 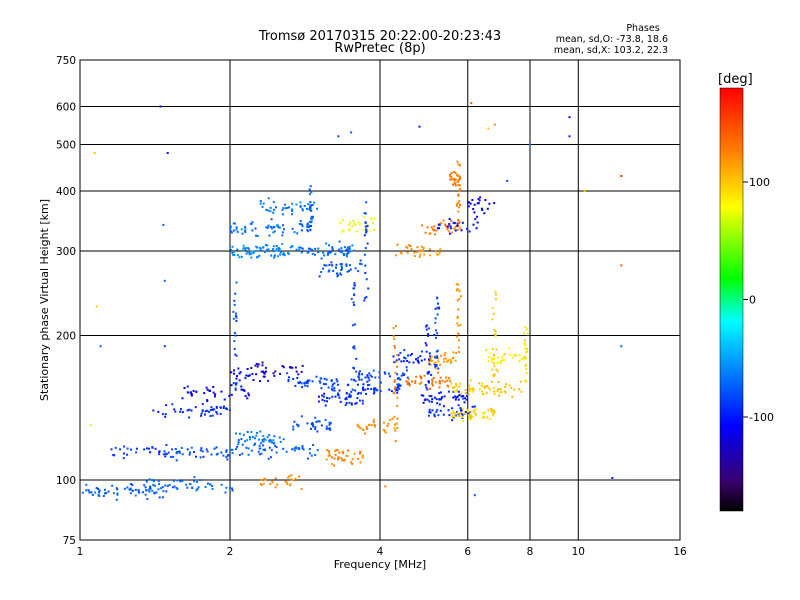 What do you see at coordinates (578, 552) in the screenshot?
I see `x-tick-label: 10` at bounding box center [578, 552].